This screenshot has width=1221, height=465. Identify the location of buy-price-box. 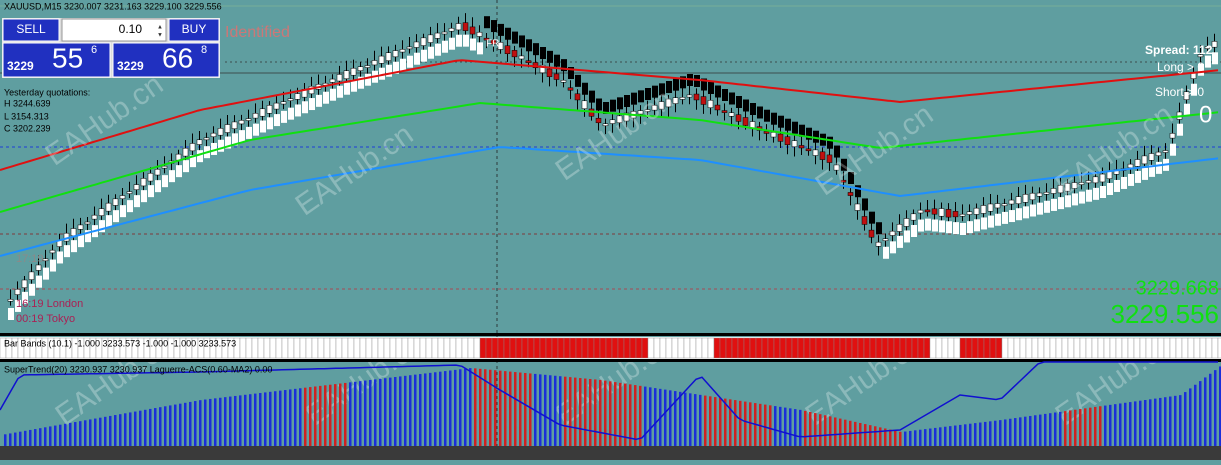
(166, 60).